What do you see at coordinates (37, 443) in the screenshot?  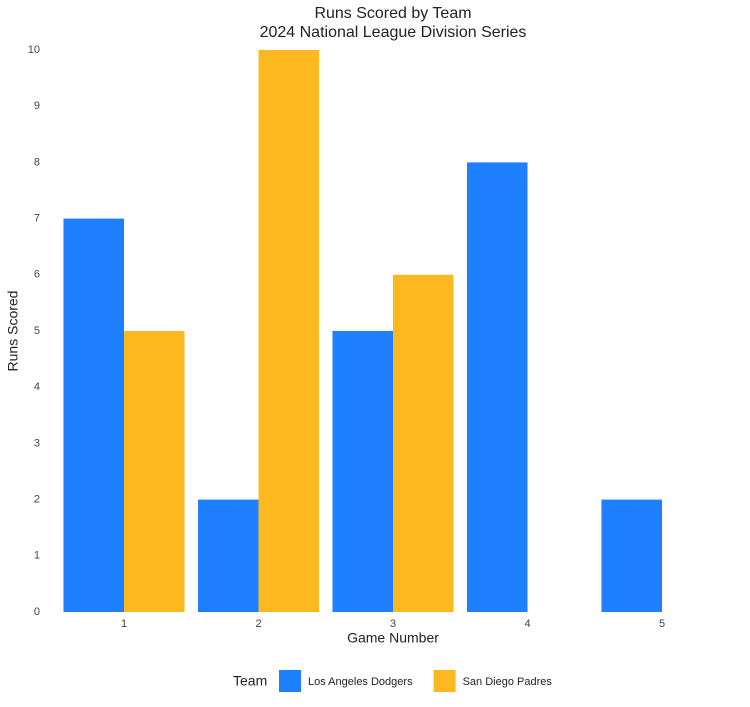 I see `y-tick-label: 3` at bounding box center [37, 443].